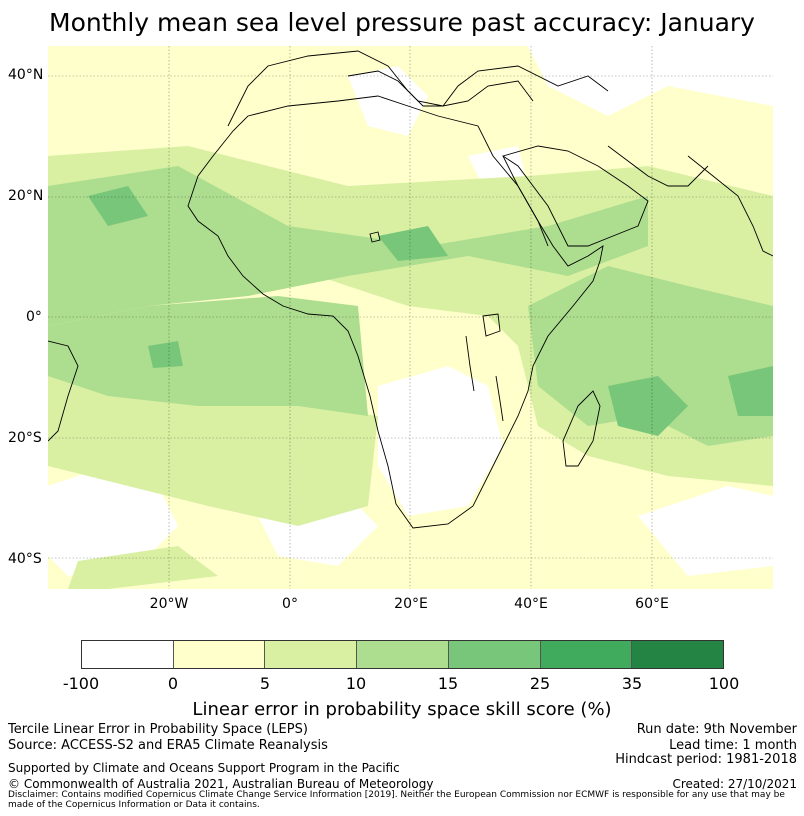 The image size is (804, 816). Describe the element at coordinates (733, 745) in the screenshot. I see `lead-time-text: Lead time: 1 month` at that location.